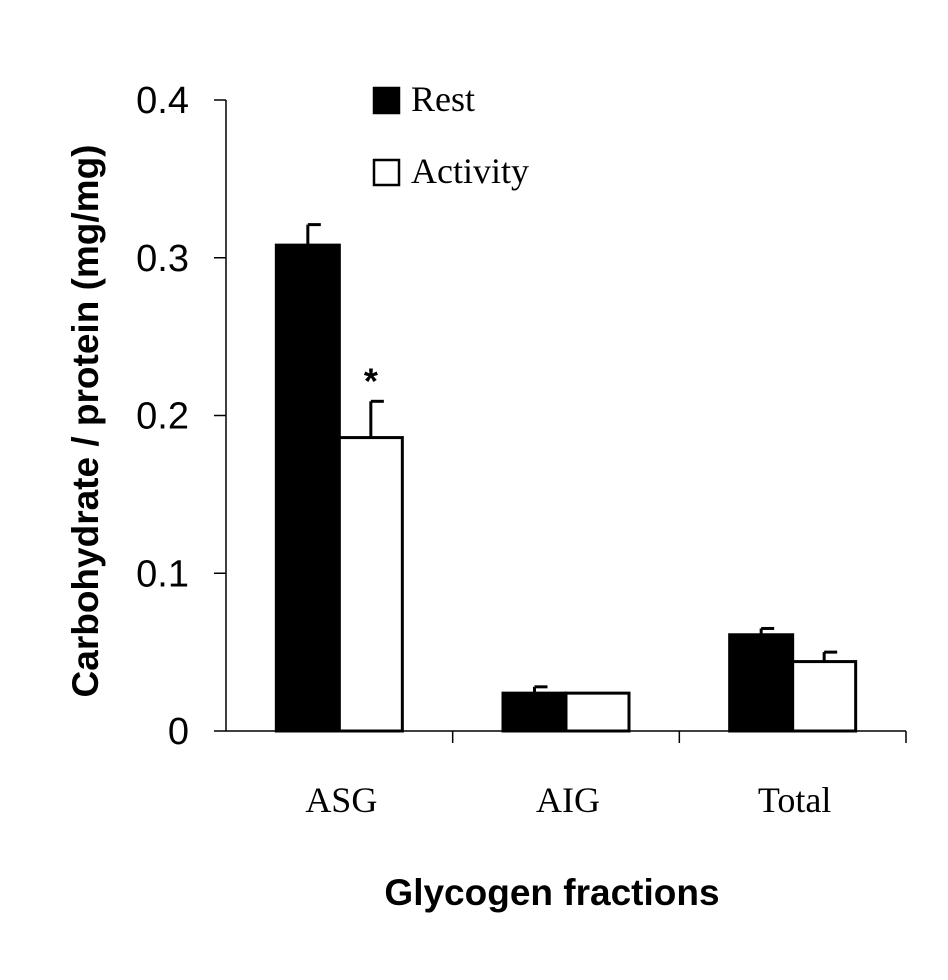 The height and width of the screenshot is (980, 948). Describe the element at coordinates (761, 683) in the screenshot. I see `bar-rest-total` at that location.